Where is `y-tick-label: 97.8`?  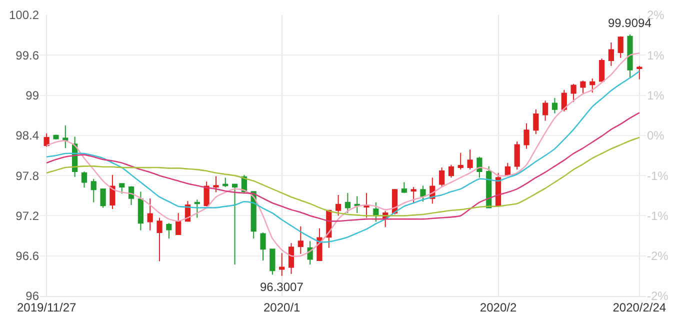 y-tick-label: 97.8 is located at coordinates (28, 175).